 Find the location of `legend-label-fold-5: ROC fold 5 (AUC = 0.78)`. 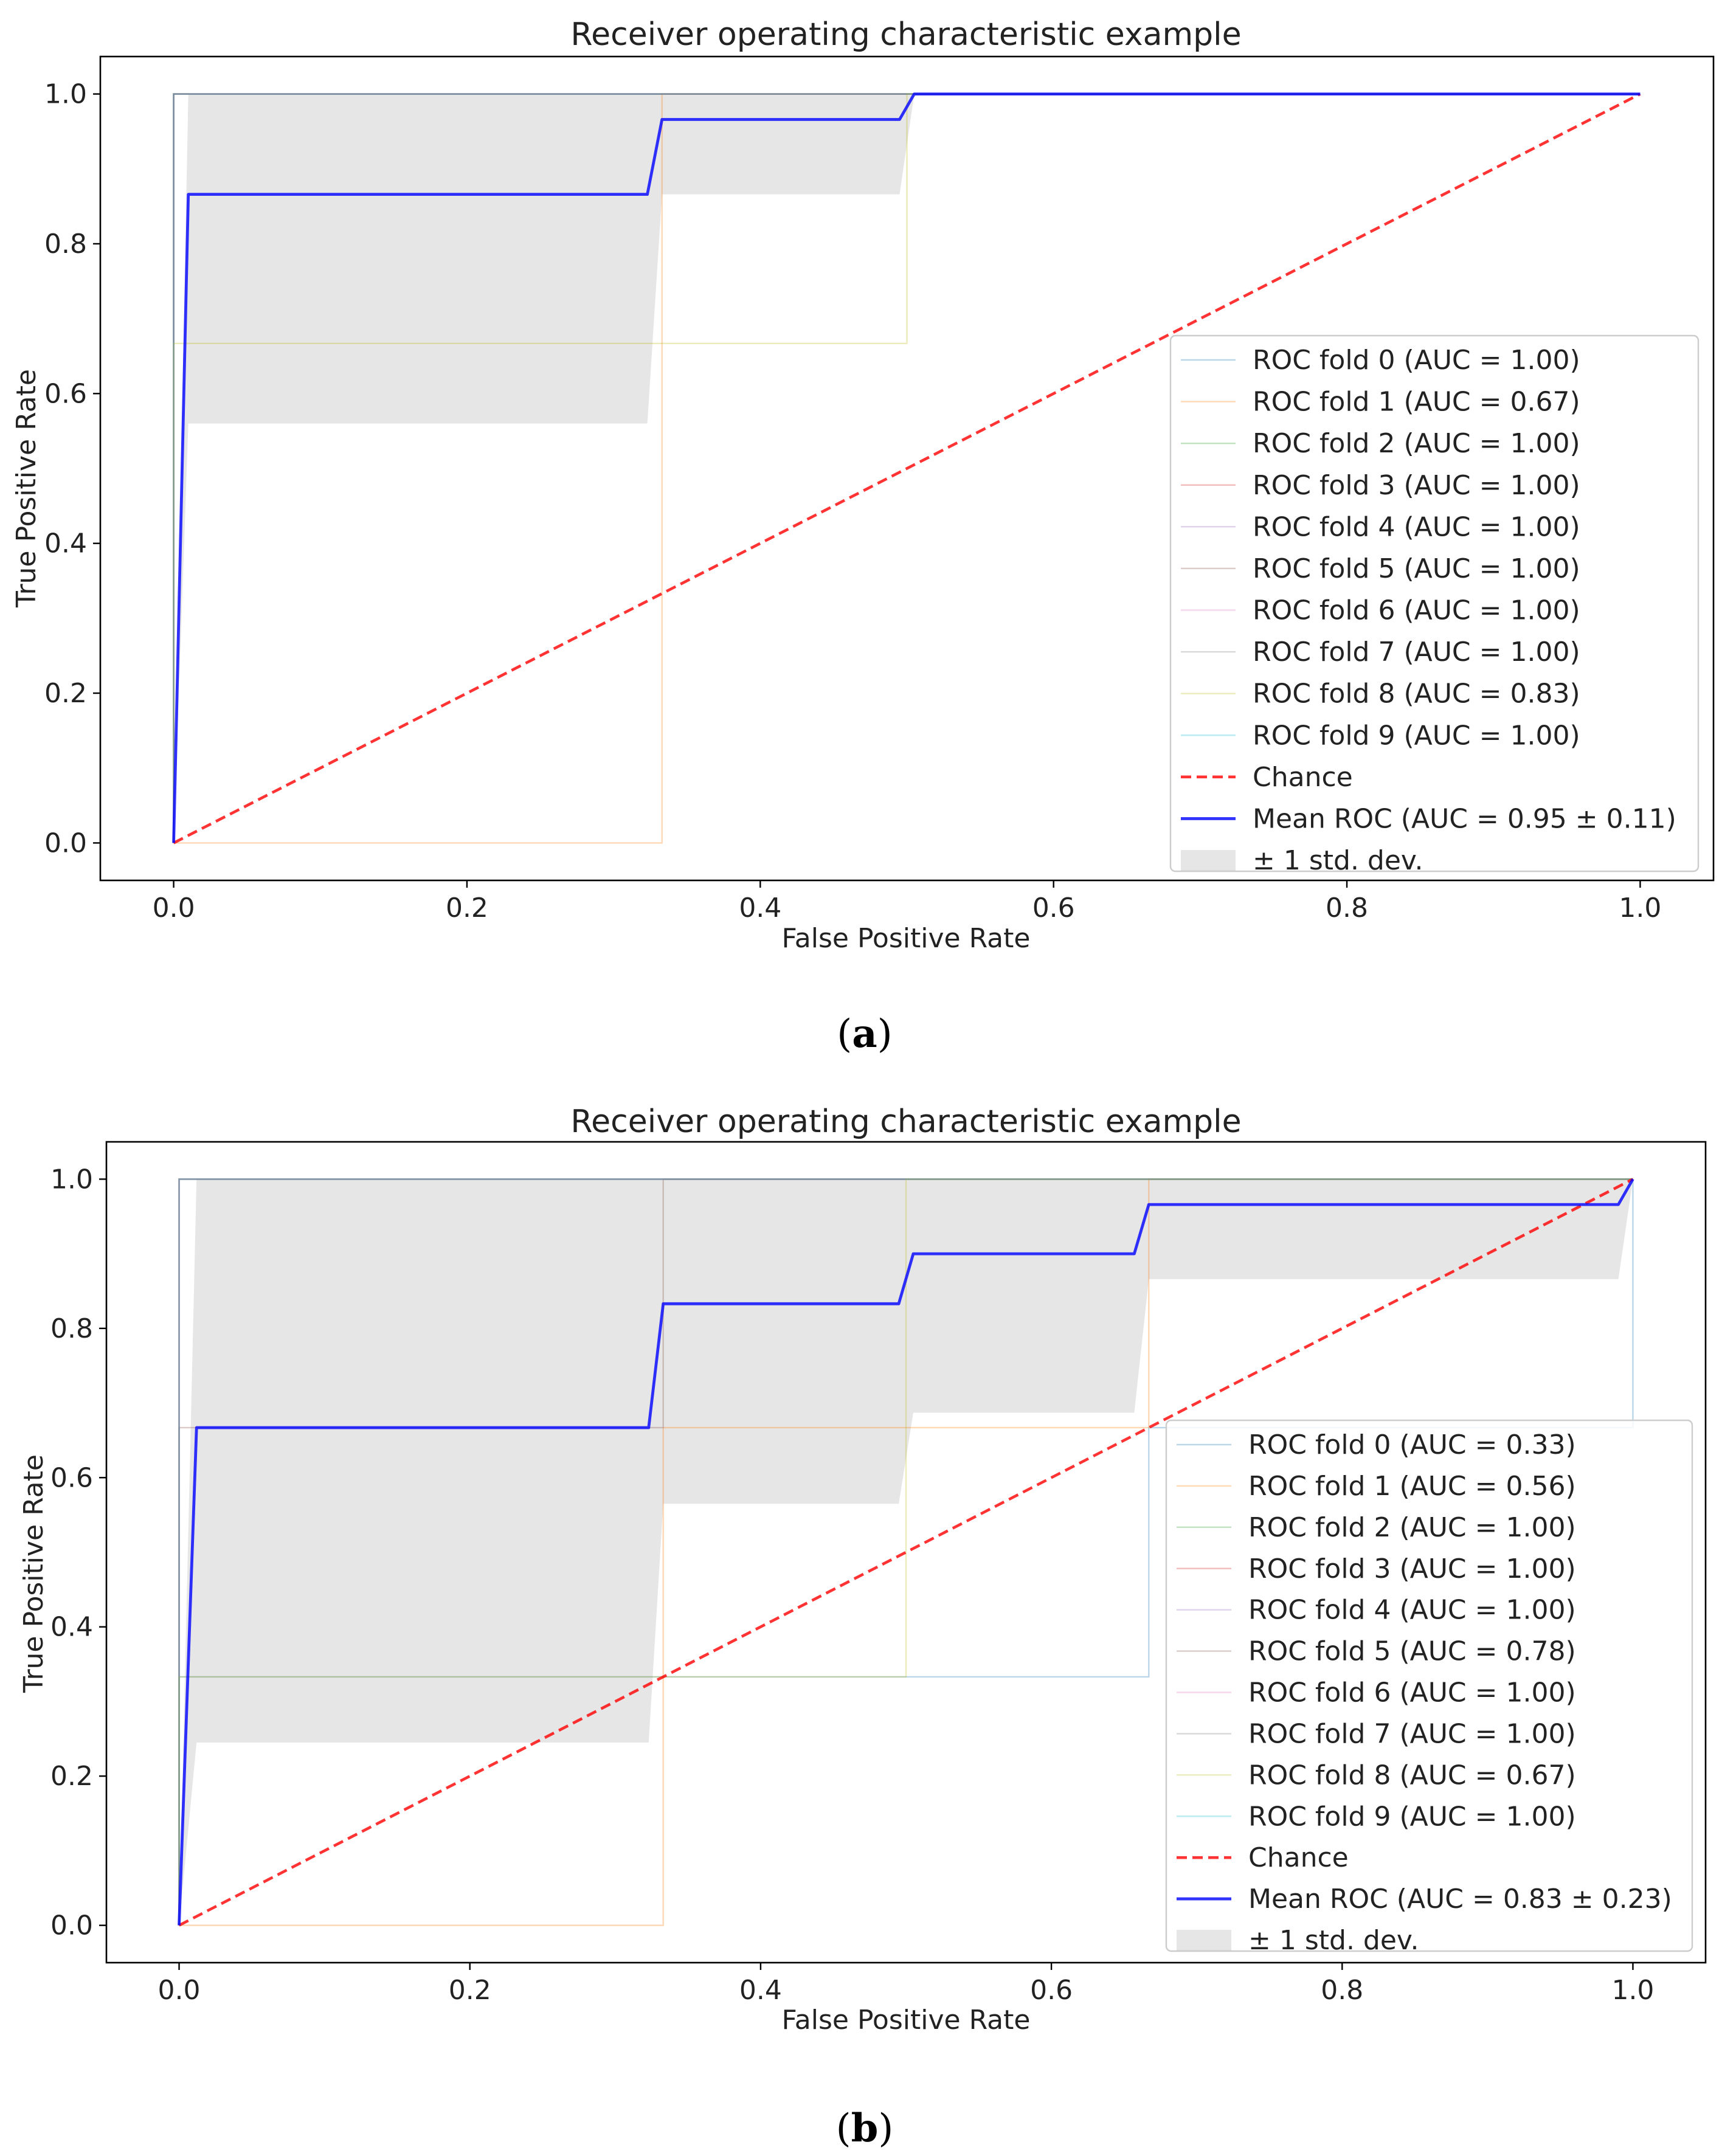

legend-label-fold-5: ROC fold 5 (AUC = 0.78) is located at coordinates (1412, 1651).